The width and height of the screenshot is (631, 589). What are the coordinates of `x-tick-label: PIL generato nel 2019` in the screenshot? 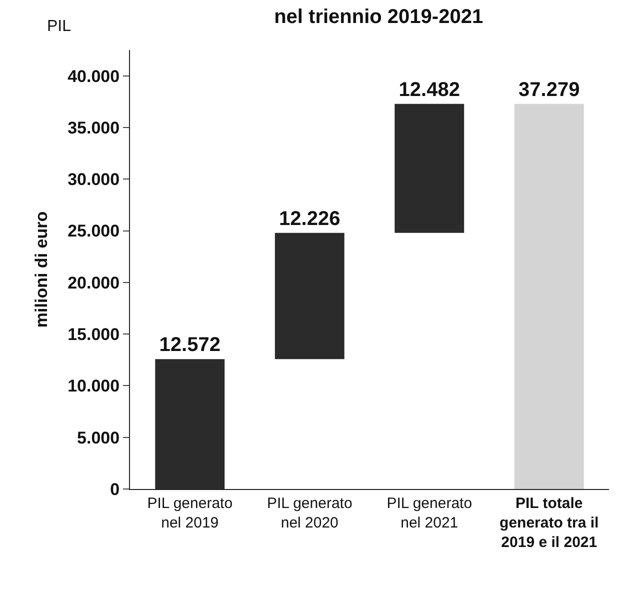 It's located at (190, 513).